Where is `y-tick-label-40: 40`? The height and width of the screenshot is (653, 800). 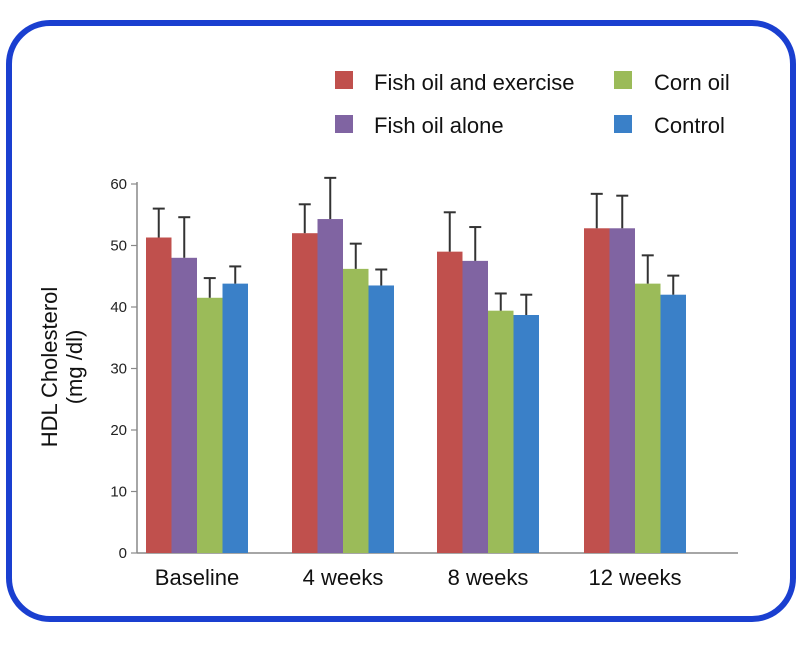 y-tick-label-40: 40 is located at coordinates (118, 307).